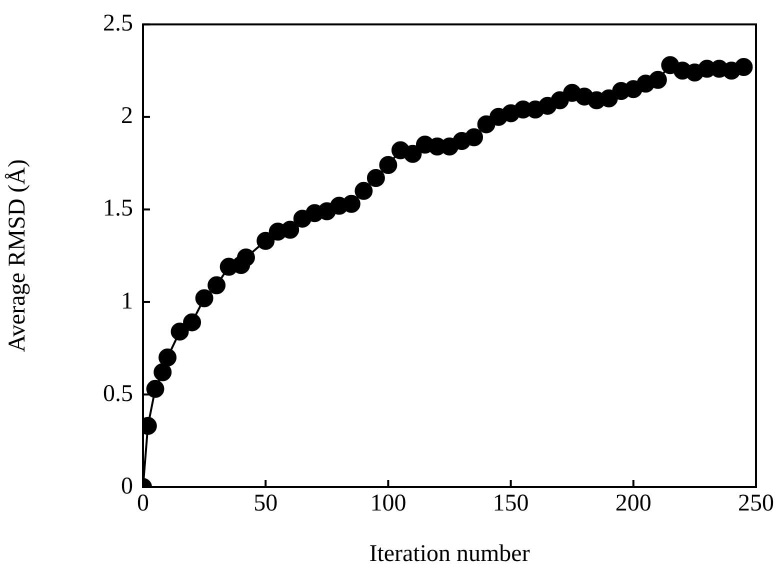  What do you see at coordinates (127, 301) in the screenshot?
I see `y-tick-label: 1` at bounding box center [127, 301].